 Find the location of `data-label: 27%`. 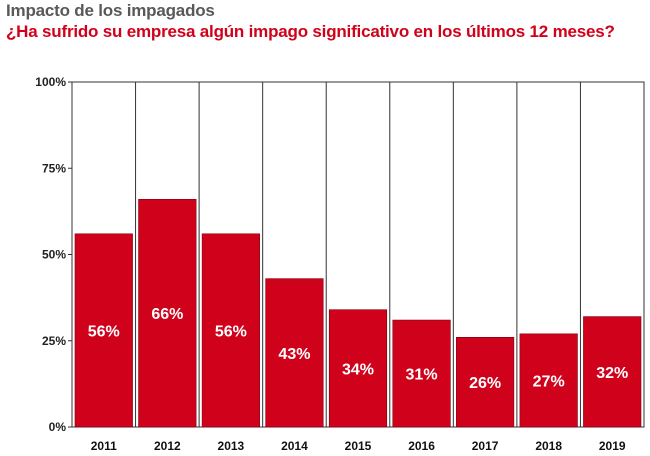

data-label: 27% is located at coordinates (549, 381).